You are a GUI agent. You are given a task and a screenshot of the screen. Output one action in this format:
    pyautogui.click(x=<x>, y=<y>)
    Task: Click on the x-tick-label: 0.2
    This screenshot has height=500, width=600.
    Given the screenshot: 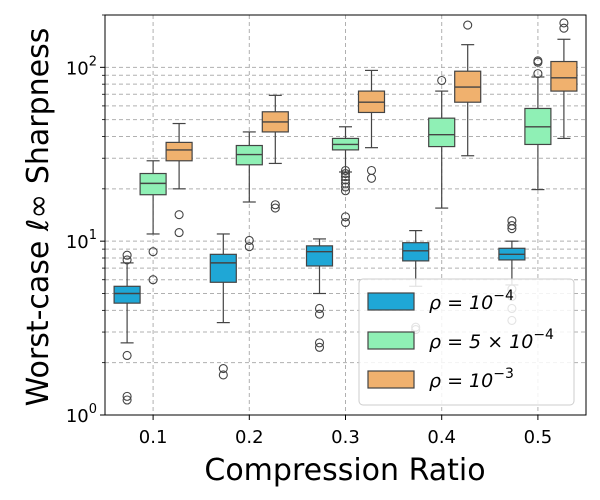 What is the action you would take?
    pyautogui.click(x=249, y=437)
    